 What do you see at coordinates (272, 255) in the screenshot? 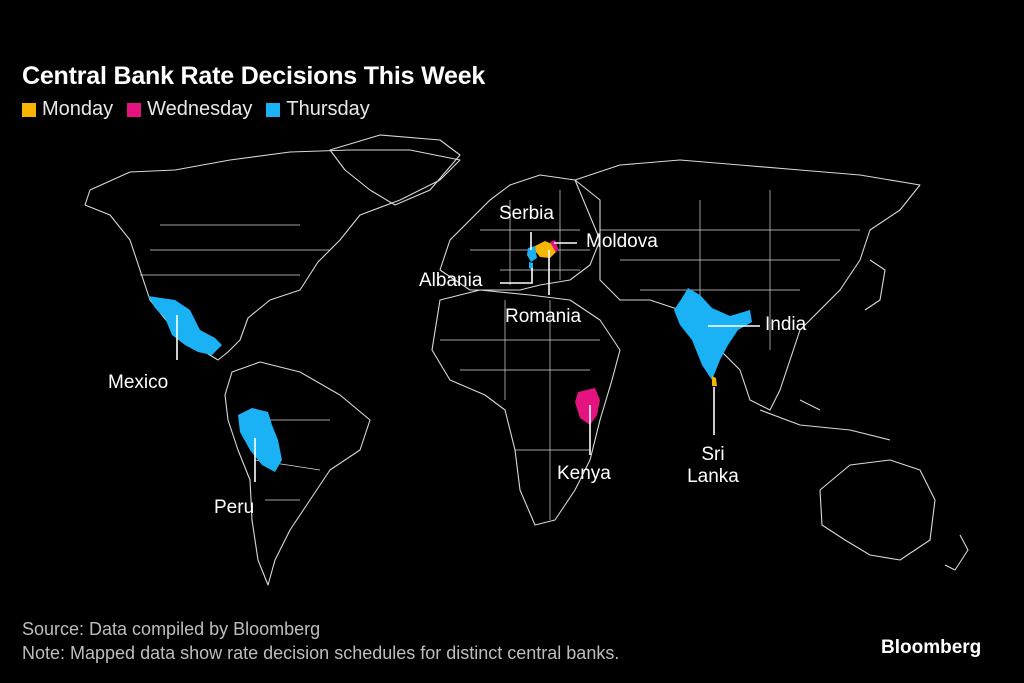
I see `north-america-outline` at bounding box center [272, 255].